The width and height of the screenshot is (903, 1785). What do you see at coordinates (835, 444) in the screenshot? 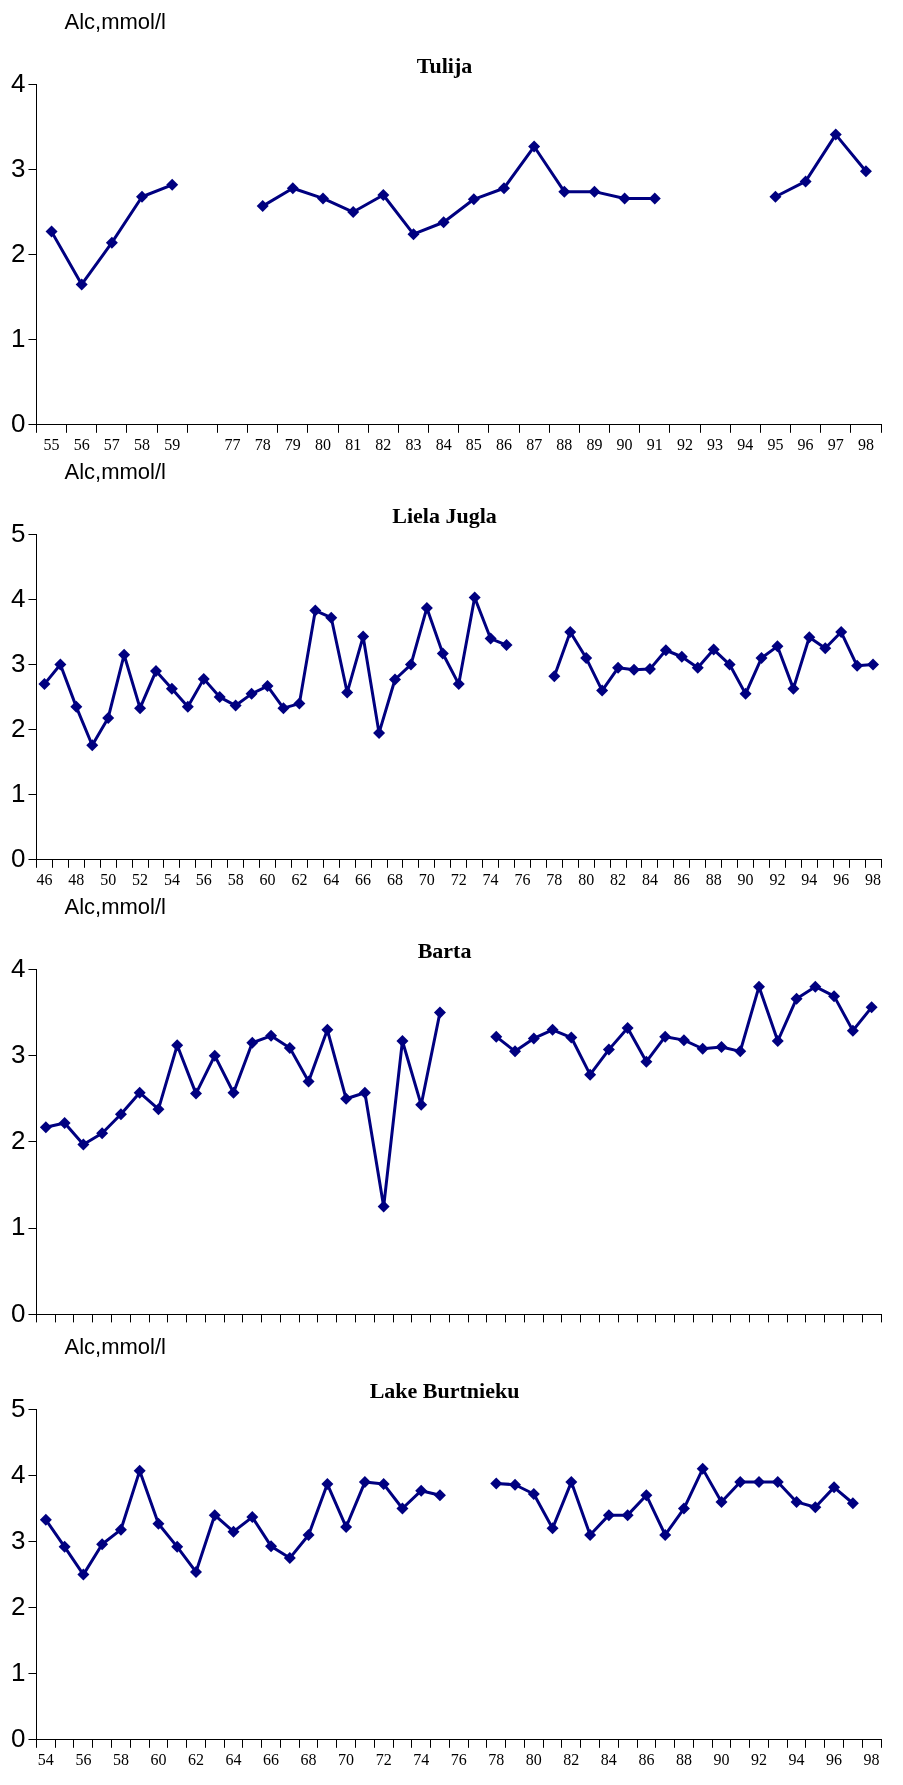
I see `x-tick-label: 97` at bounding box center [835, 444].